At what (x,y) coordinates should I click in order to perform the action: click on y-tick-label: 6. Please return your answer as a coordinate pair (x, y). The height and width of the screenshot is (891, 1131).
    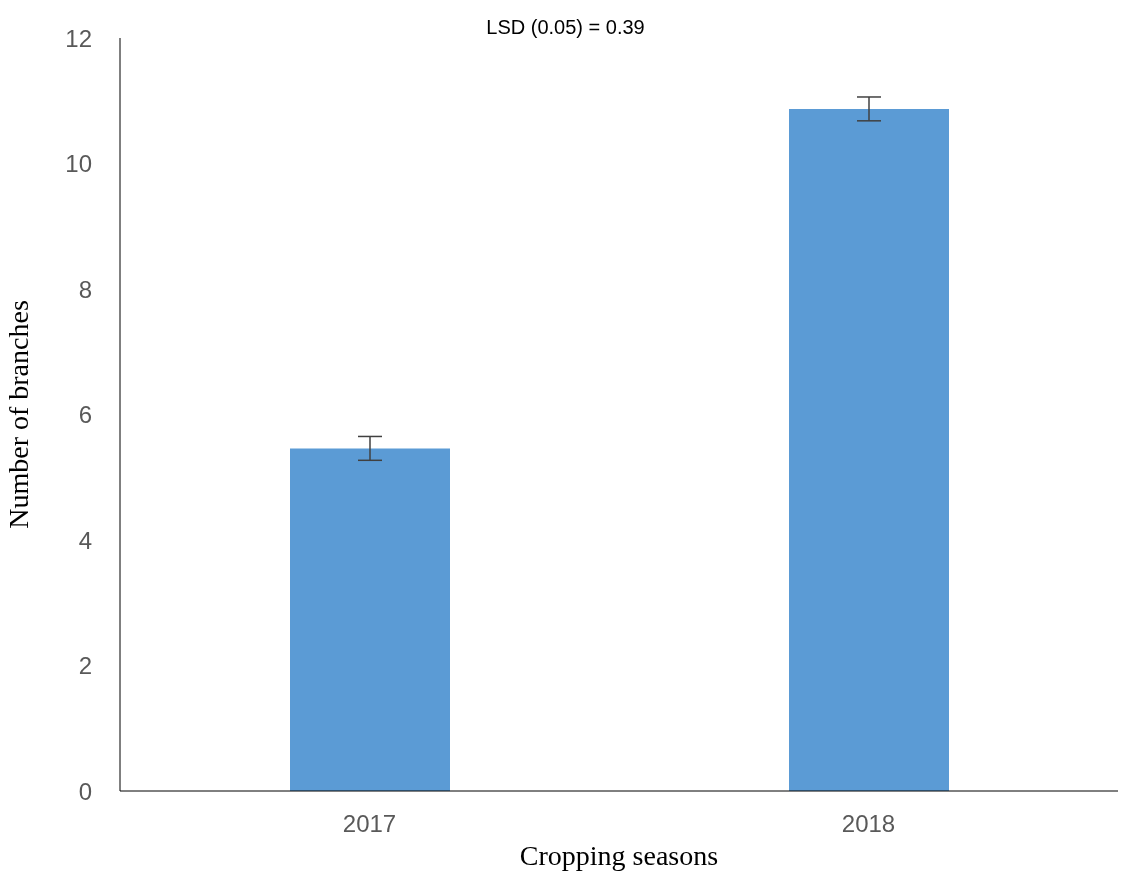
    Looking at the image, I should click on (85, 415).